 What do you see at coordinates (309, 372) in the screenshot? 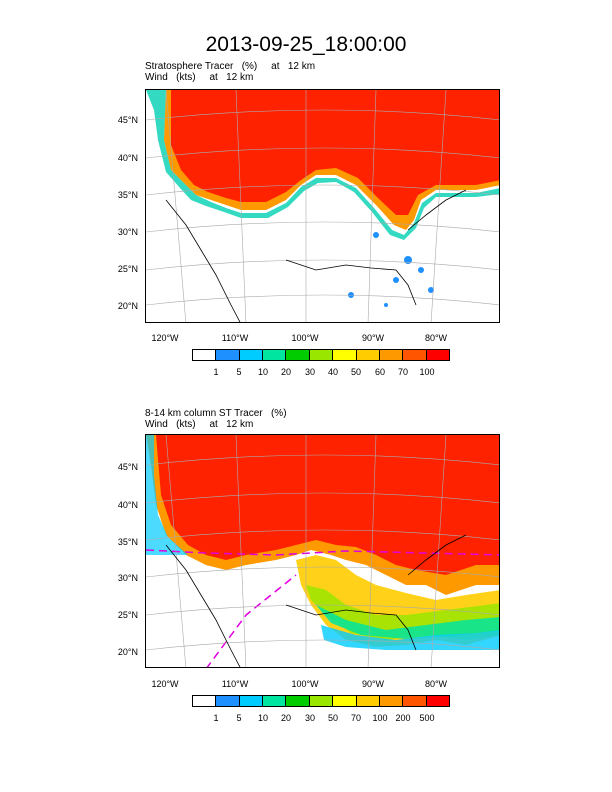
I see `panel1-colorbar-label: 30` at bounding box center [309, 372].